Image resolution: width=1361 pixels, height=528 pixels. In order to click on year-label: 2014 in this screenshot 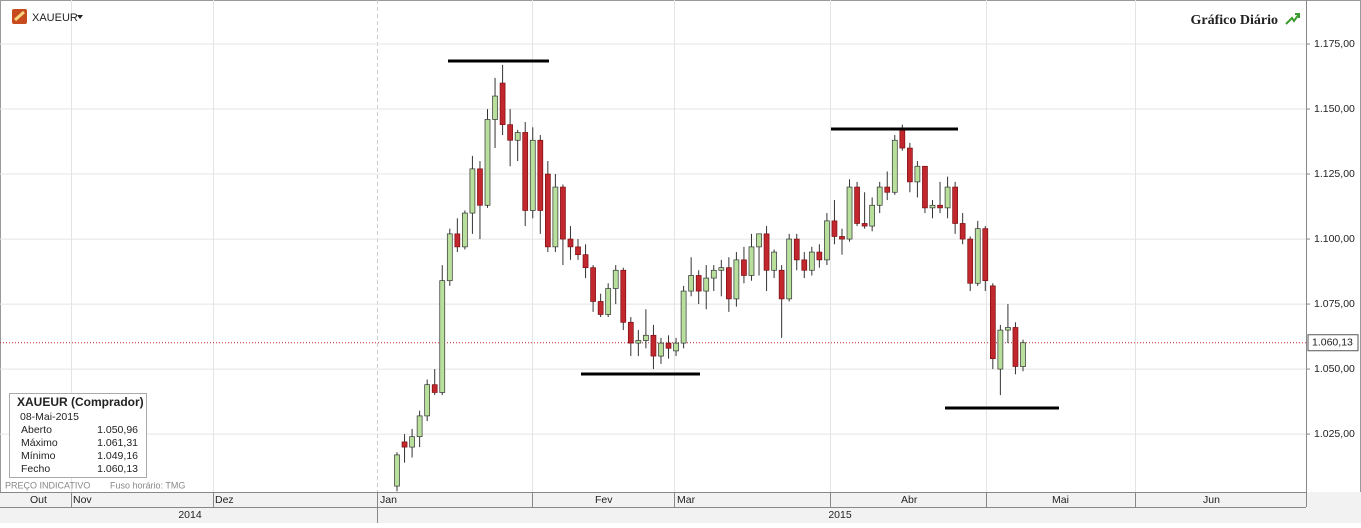, I will do `click(190, 515)`.